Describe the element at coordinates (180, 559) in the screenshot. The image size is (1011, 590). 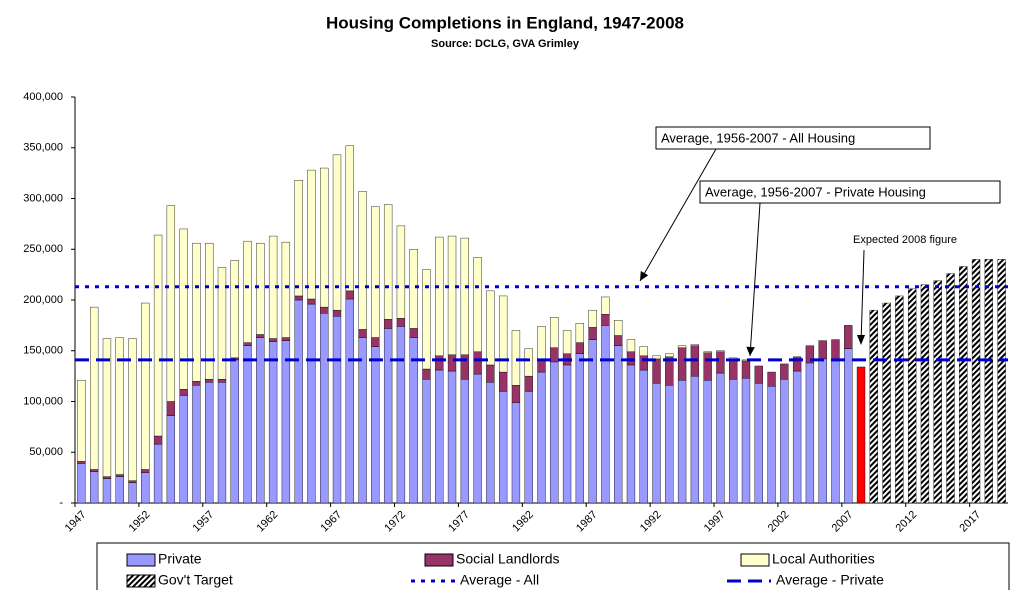
I see `legend-label: Private` at that location.